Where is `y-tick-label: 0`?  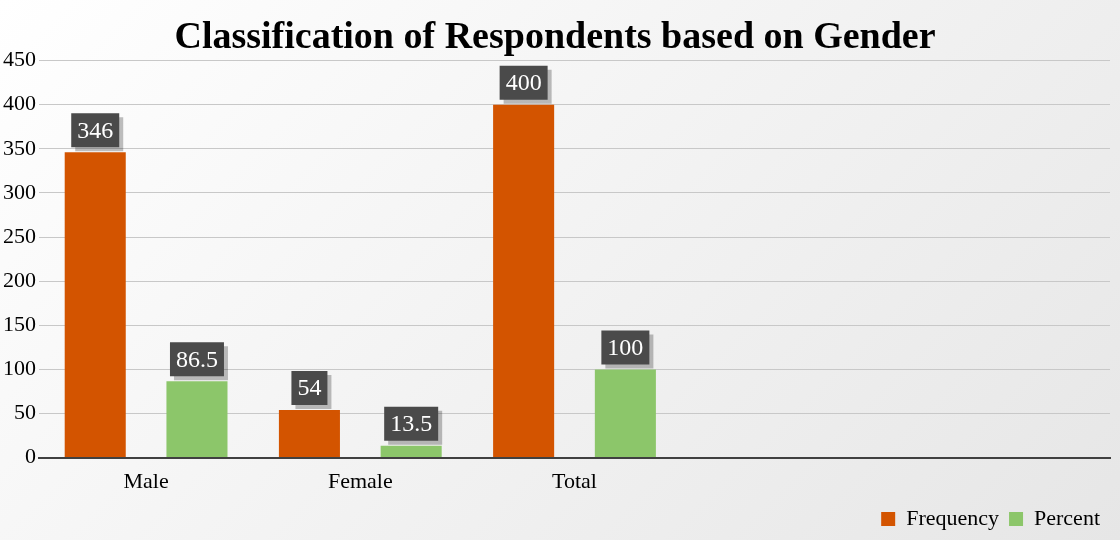
y-tick-label: 0 is located at coordinates (30, 456).